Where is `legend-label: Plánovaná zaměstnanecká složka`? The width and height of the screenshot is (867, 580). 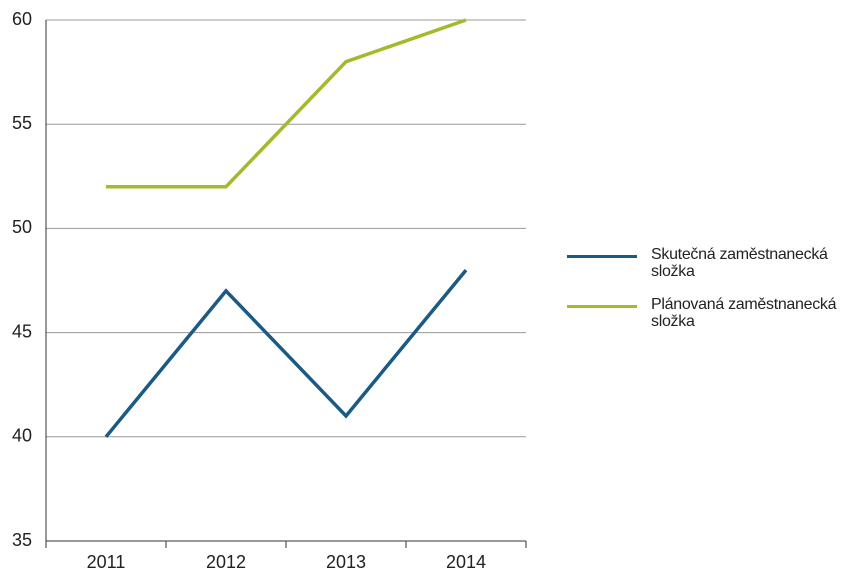
legend-label: Plánovaná zaměstnanecká složka is located at coordinates (744, 313).